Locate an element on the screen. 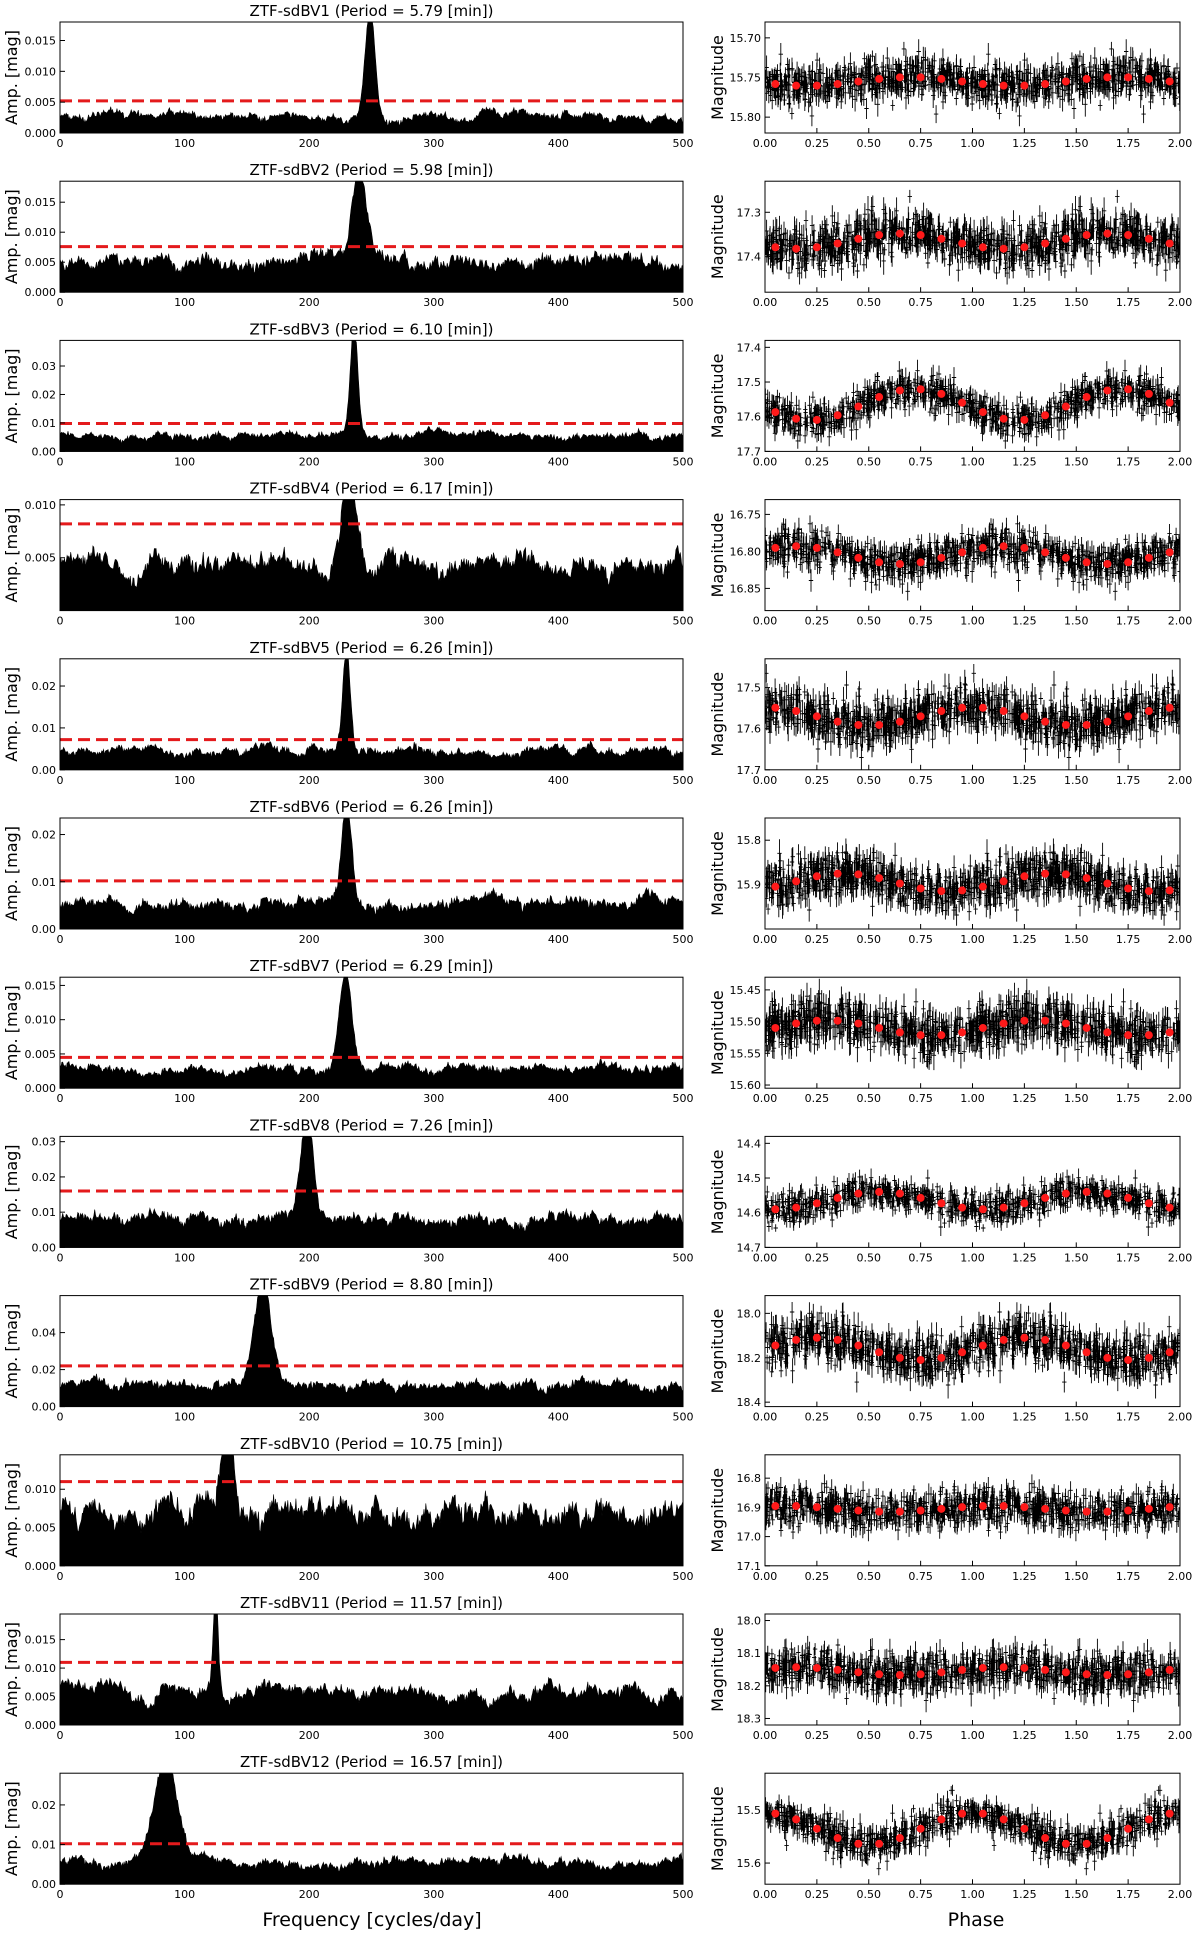  periodogram-xtick-label-1-500: 500 is located at coordinates (683, 143).